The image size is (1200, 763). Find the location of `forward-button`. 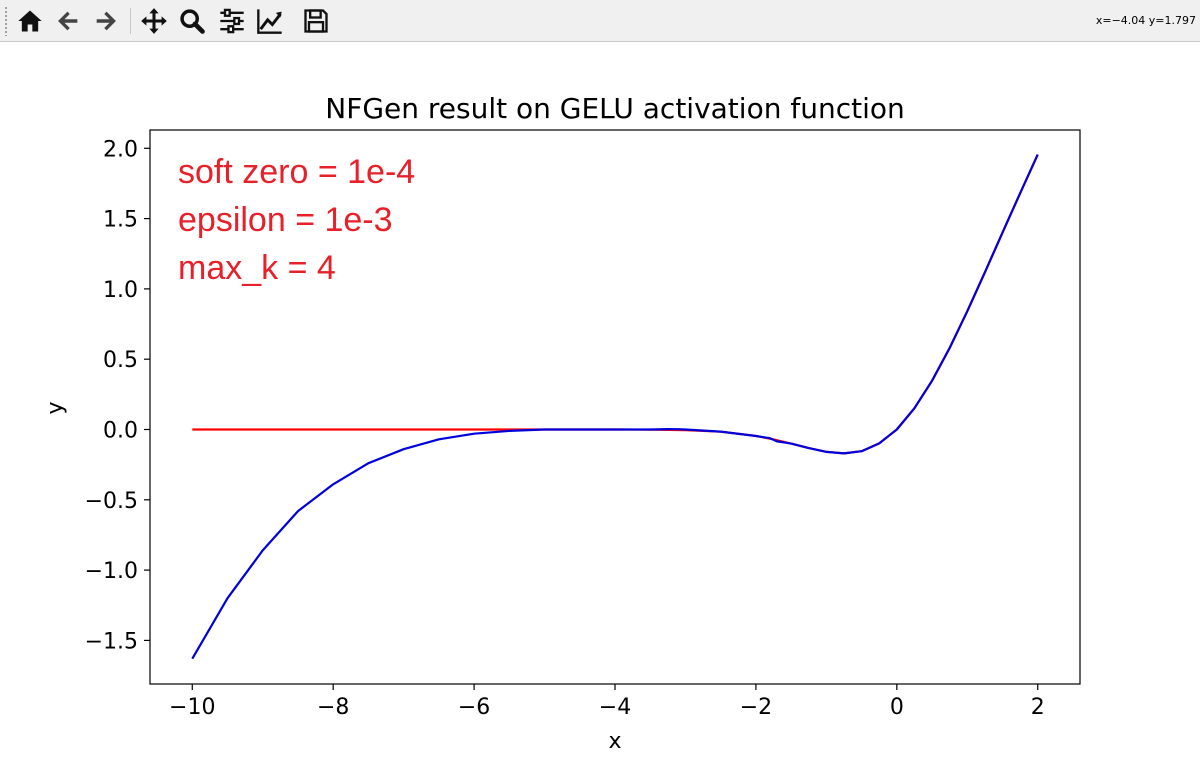

forward-button is located at coordinates (106, 21).